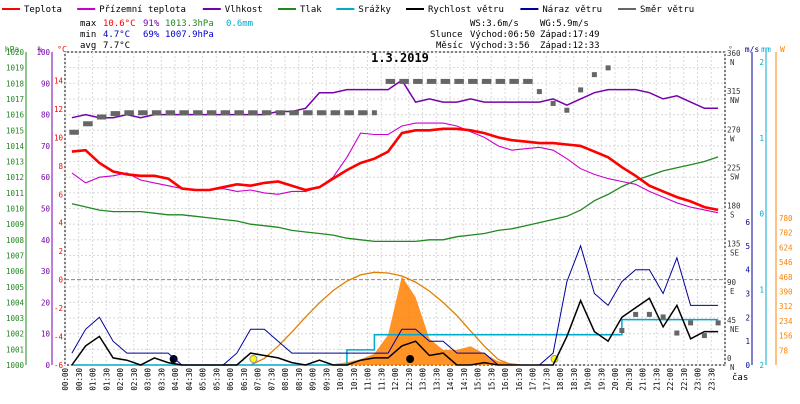 The image size is (800, 404). I want to click on wind-dir-tick-dir: NW, so click(735, 100).